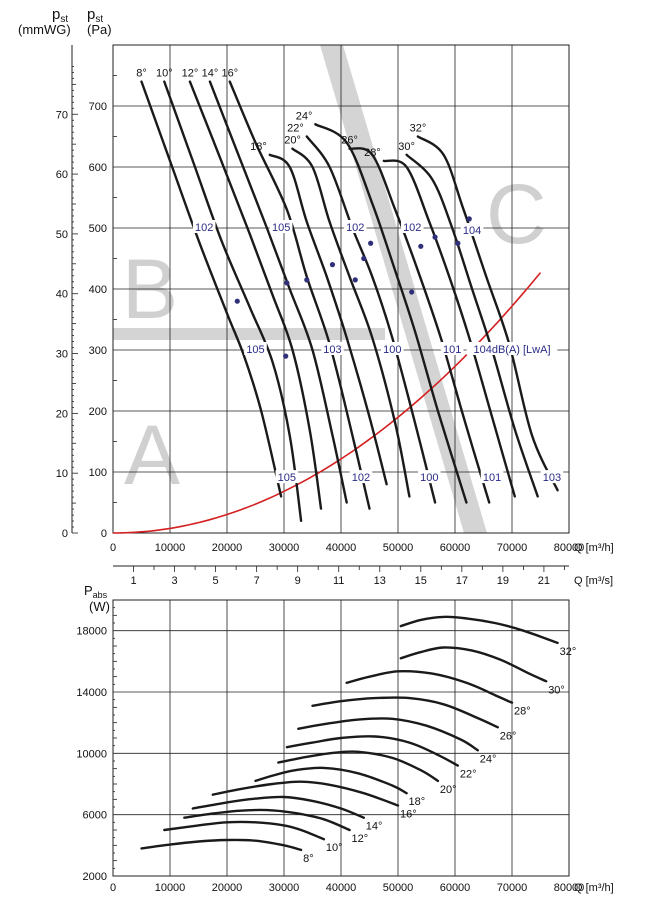  Describe the element at coordinates (298, 581) in the screenshot. I see `m3s-tick-label: 9` at that location.